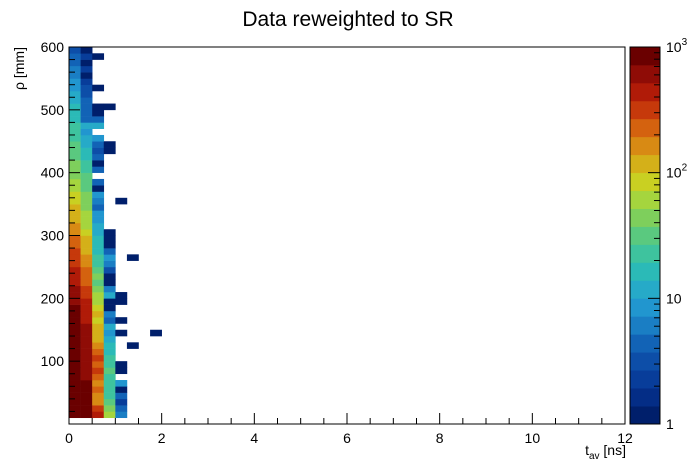  I want to click on x-axis-label-unit: [ns], so click(613, 450).